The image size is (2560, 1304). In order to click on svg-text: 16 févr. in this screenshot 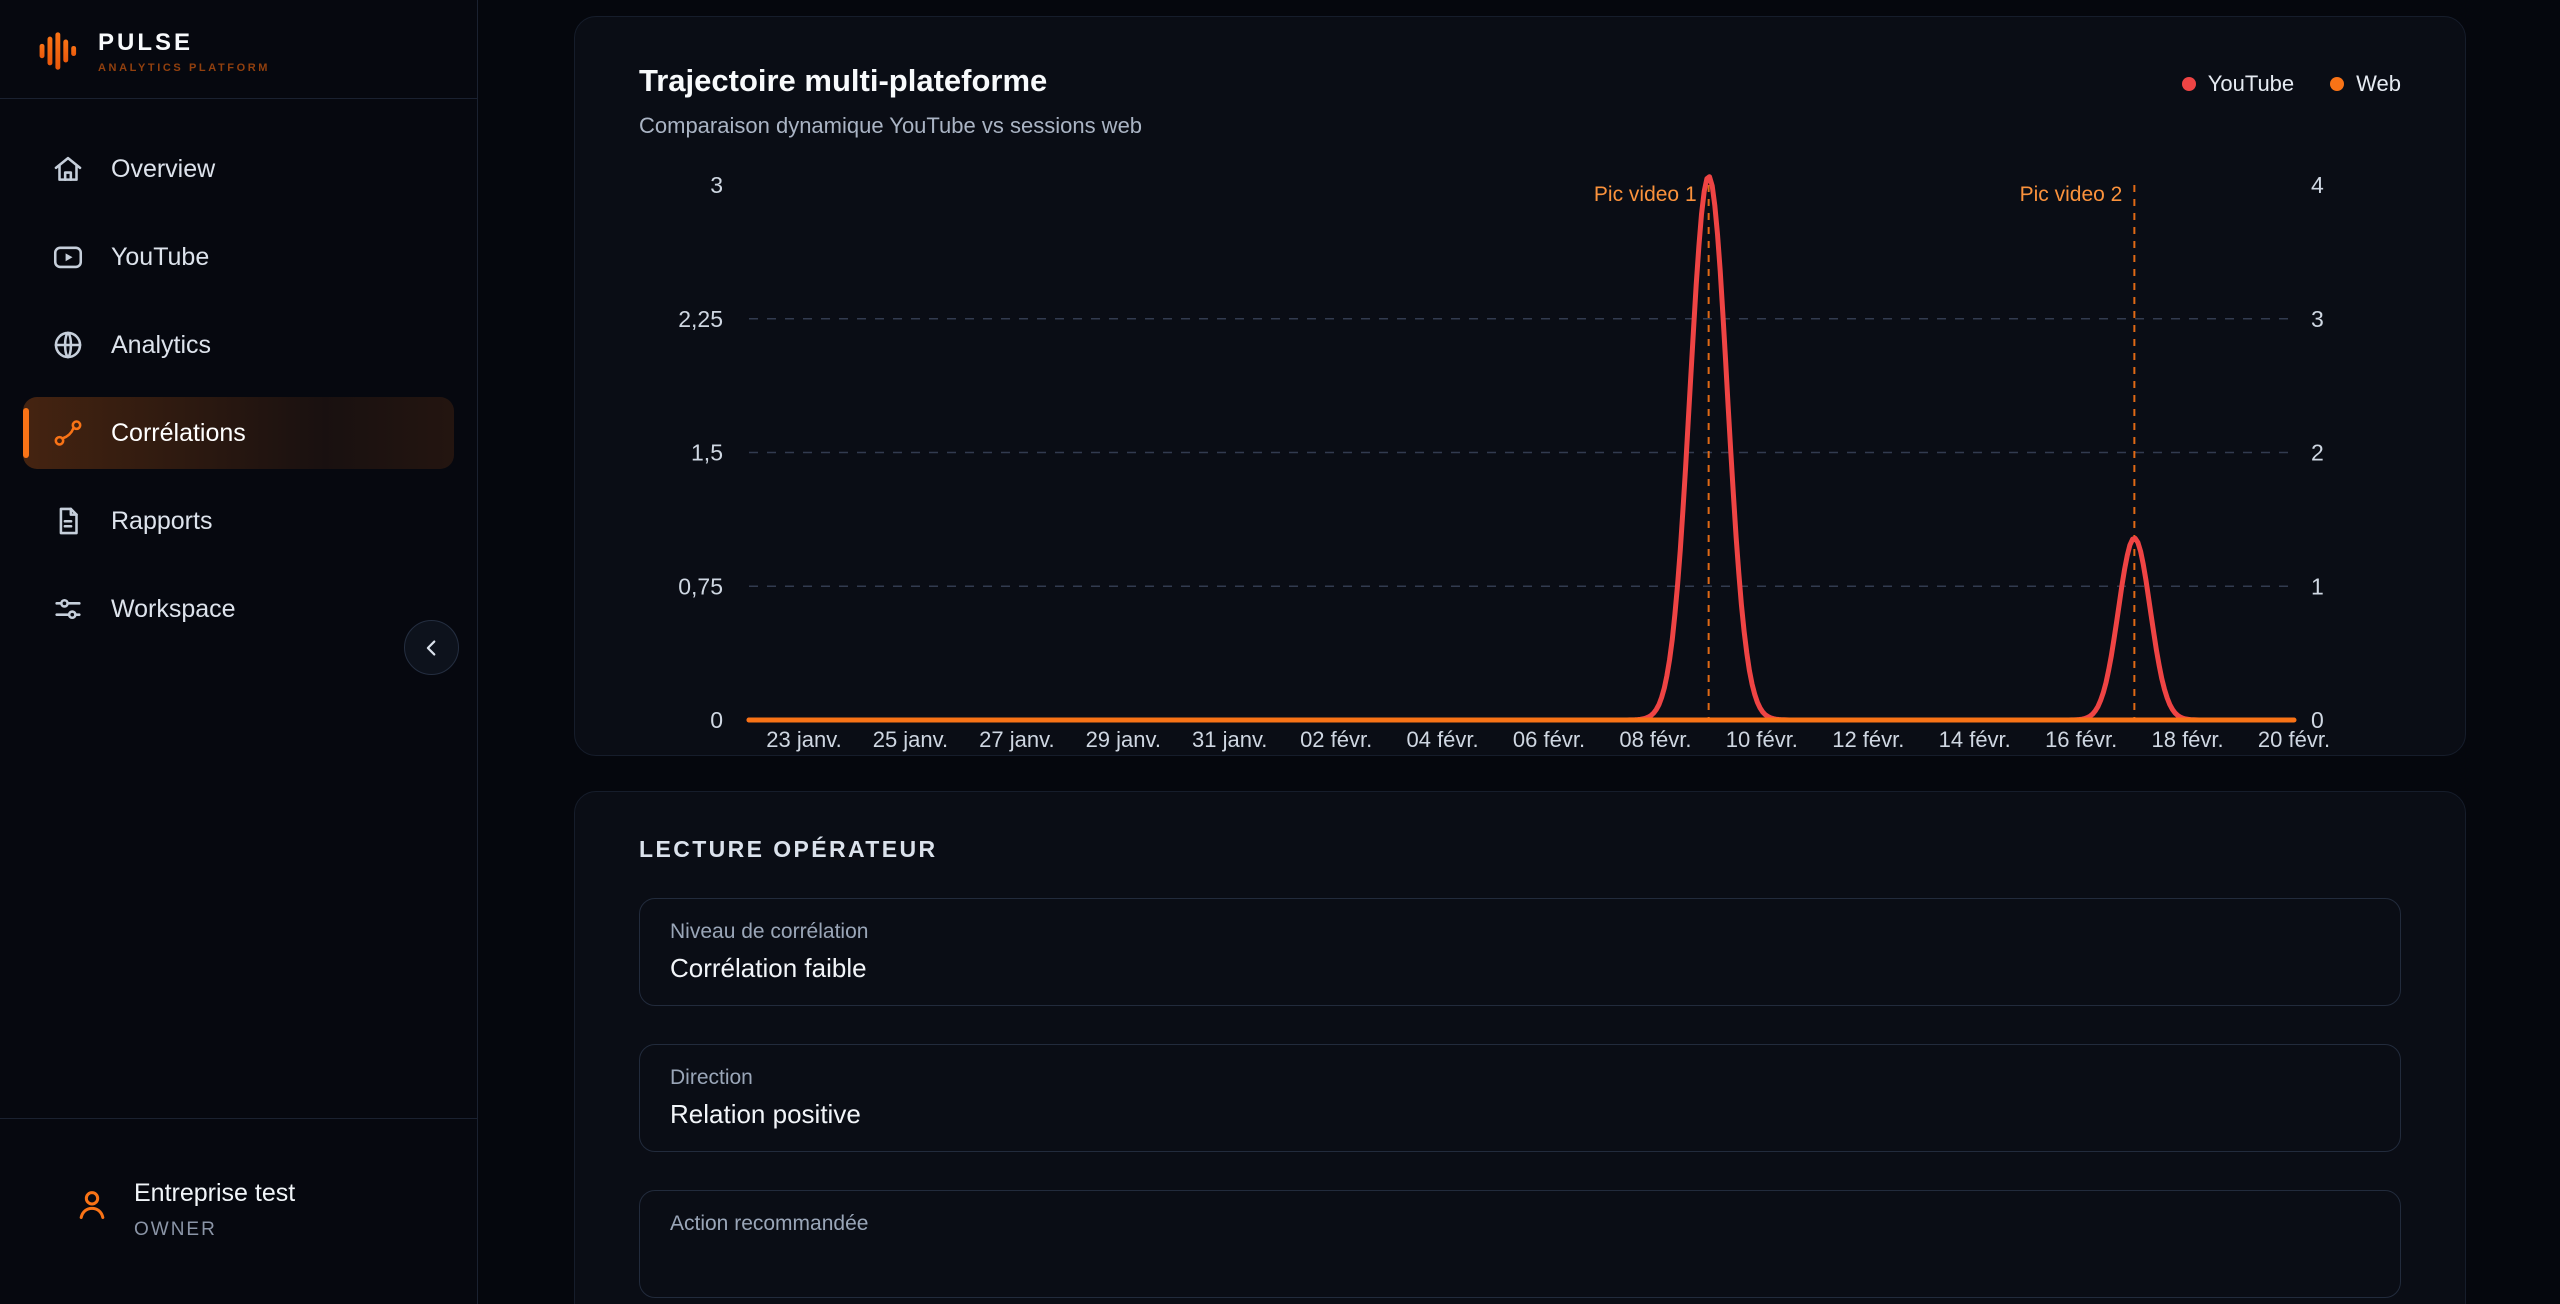, I will do `click(2081, 739)`.